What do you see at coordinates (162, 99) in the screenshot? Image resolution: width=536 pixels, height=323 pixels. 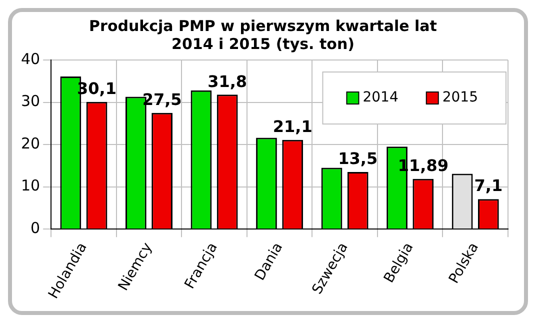 I see `data-label: 27,5` at bounding box center [162, 99].